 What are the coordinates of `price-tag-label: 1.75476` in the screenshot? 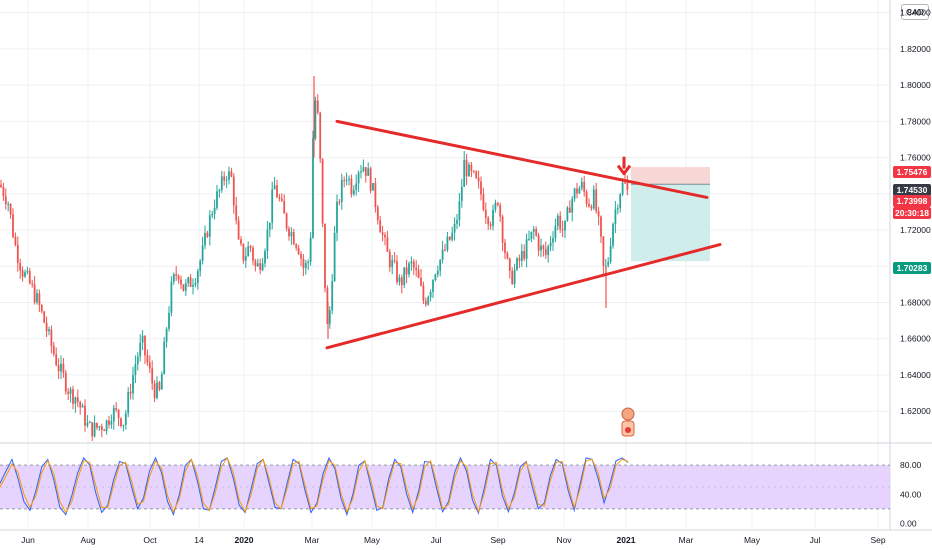 It's located at (912, 172).